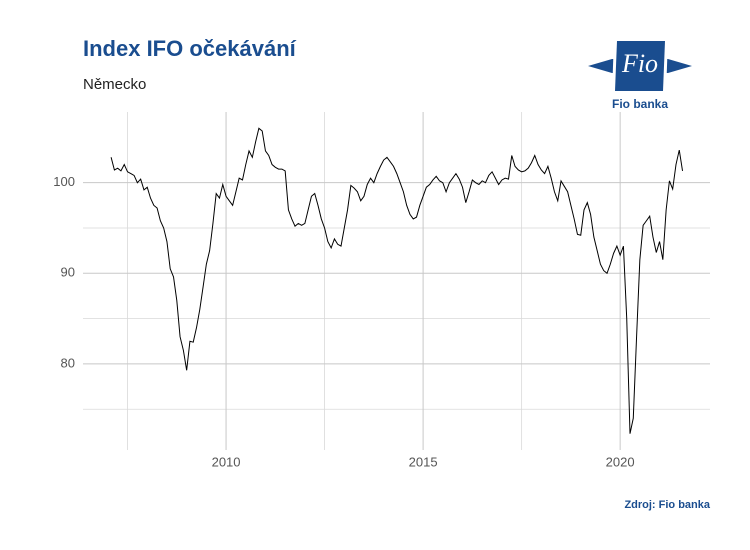 This screenshot has width=750, height=550. Describe the element at coordinates (667, 505) in the screenshot. I see `source: Zdroj: Fio banka` at that location.